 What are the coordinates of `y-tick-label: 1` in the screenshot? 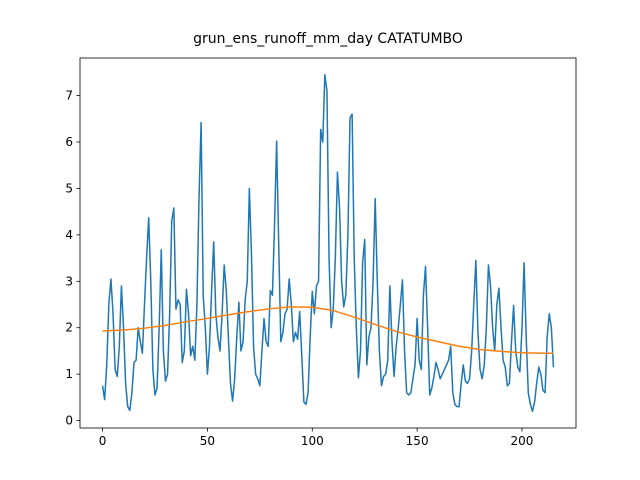 It's located at (69, 374).